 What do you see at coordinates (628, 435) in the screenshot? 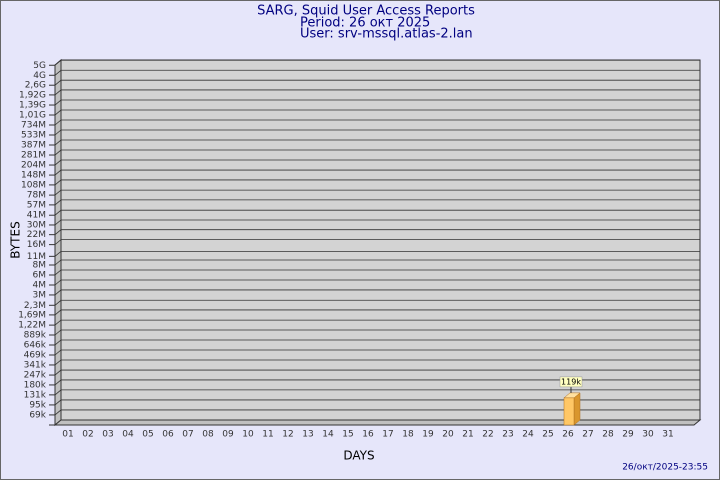
I see `x-tick-label: 29` at bounding box center [628, 435].